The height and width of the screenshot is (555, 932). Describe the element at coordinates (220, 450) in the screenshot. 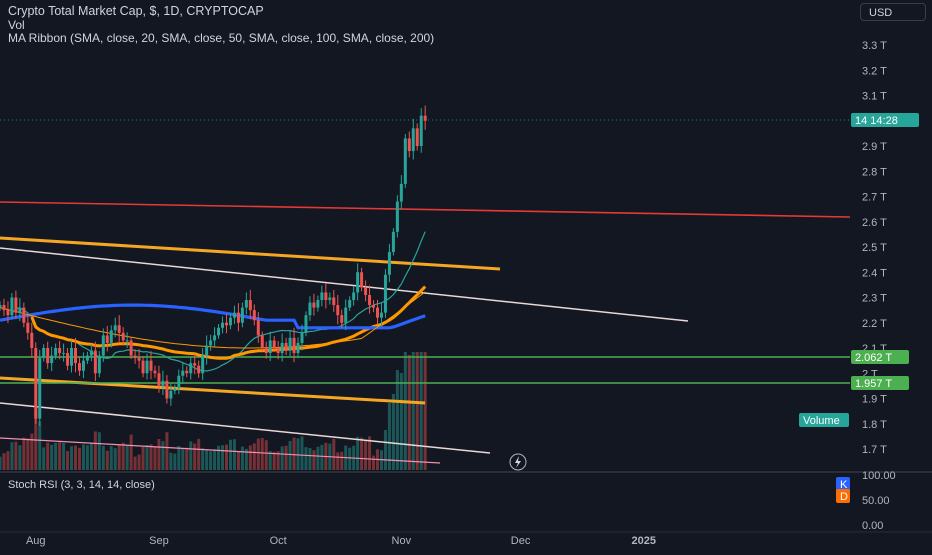

I see `pink-trend-line` at that location.